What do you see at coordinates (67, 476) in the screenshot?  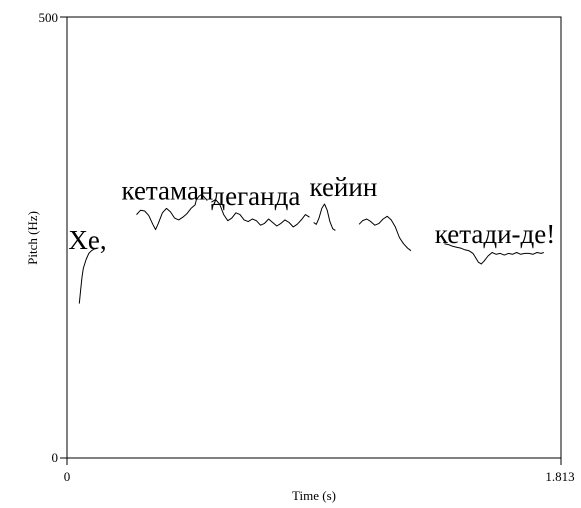 I see `x-tick-min-label: 0` at bounding box center [67, 476].